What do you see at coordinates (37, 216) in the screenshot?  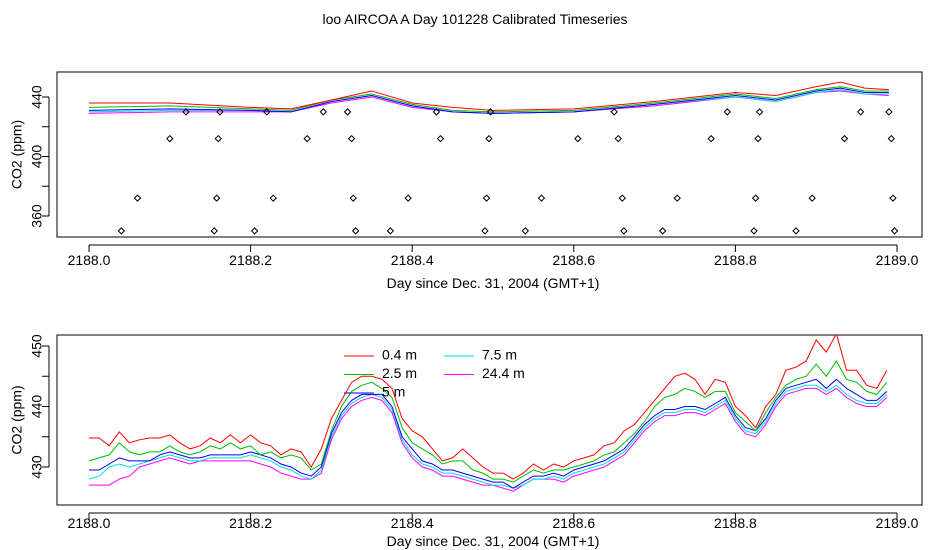 I see `y-tick-label: 360` at bounding box center [37, 216].